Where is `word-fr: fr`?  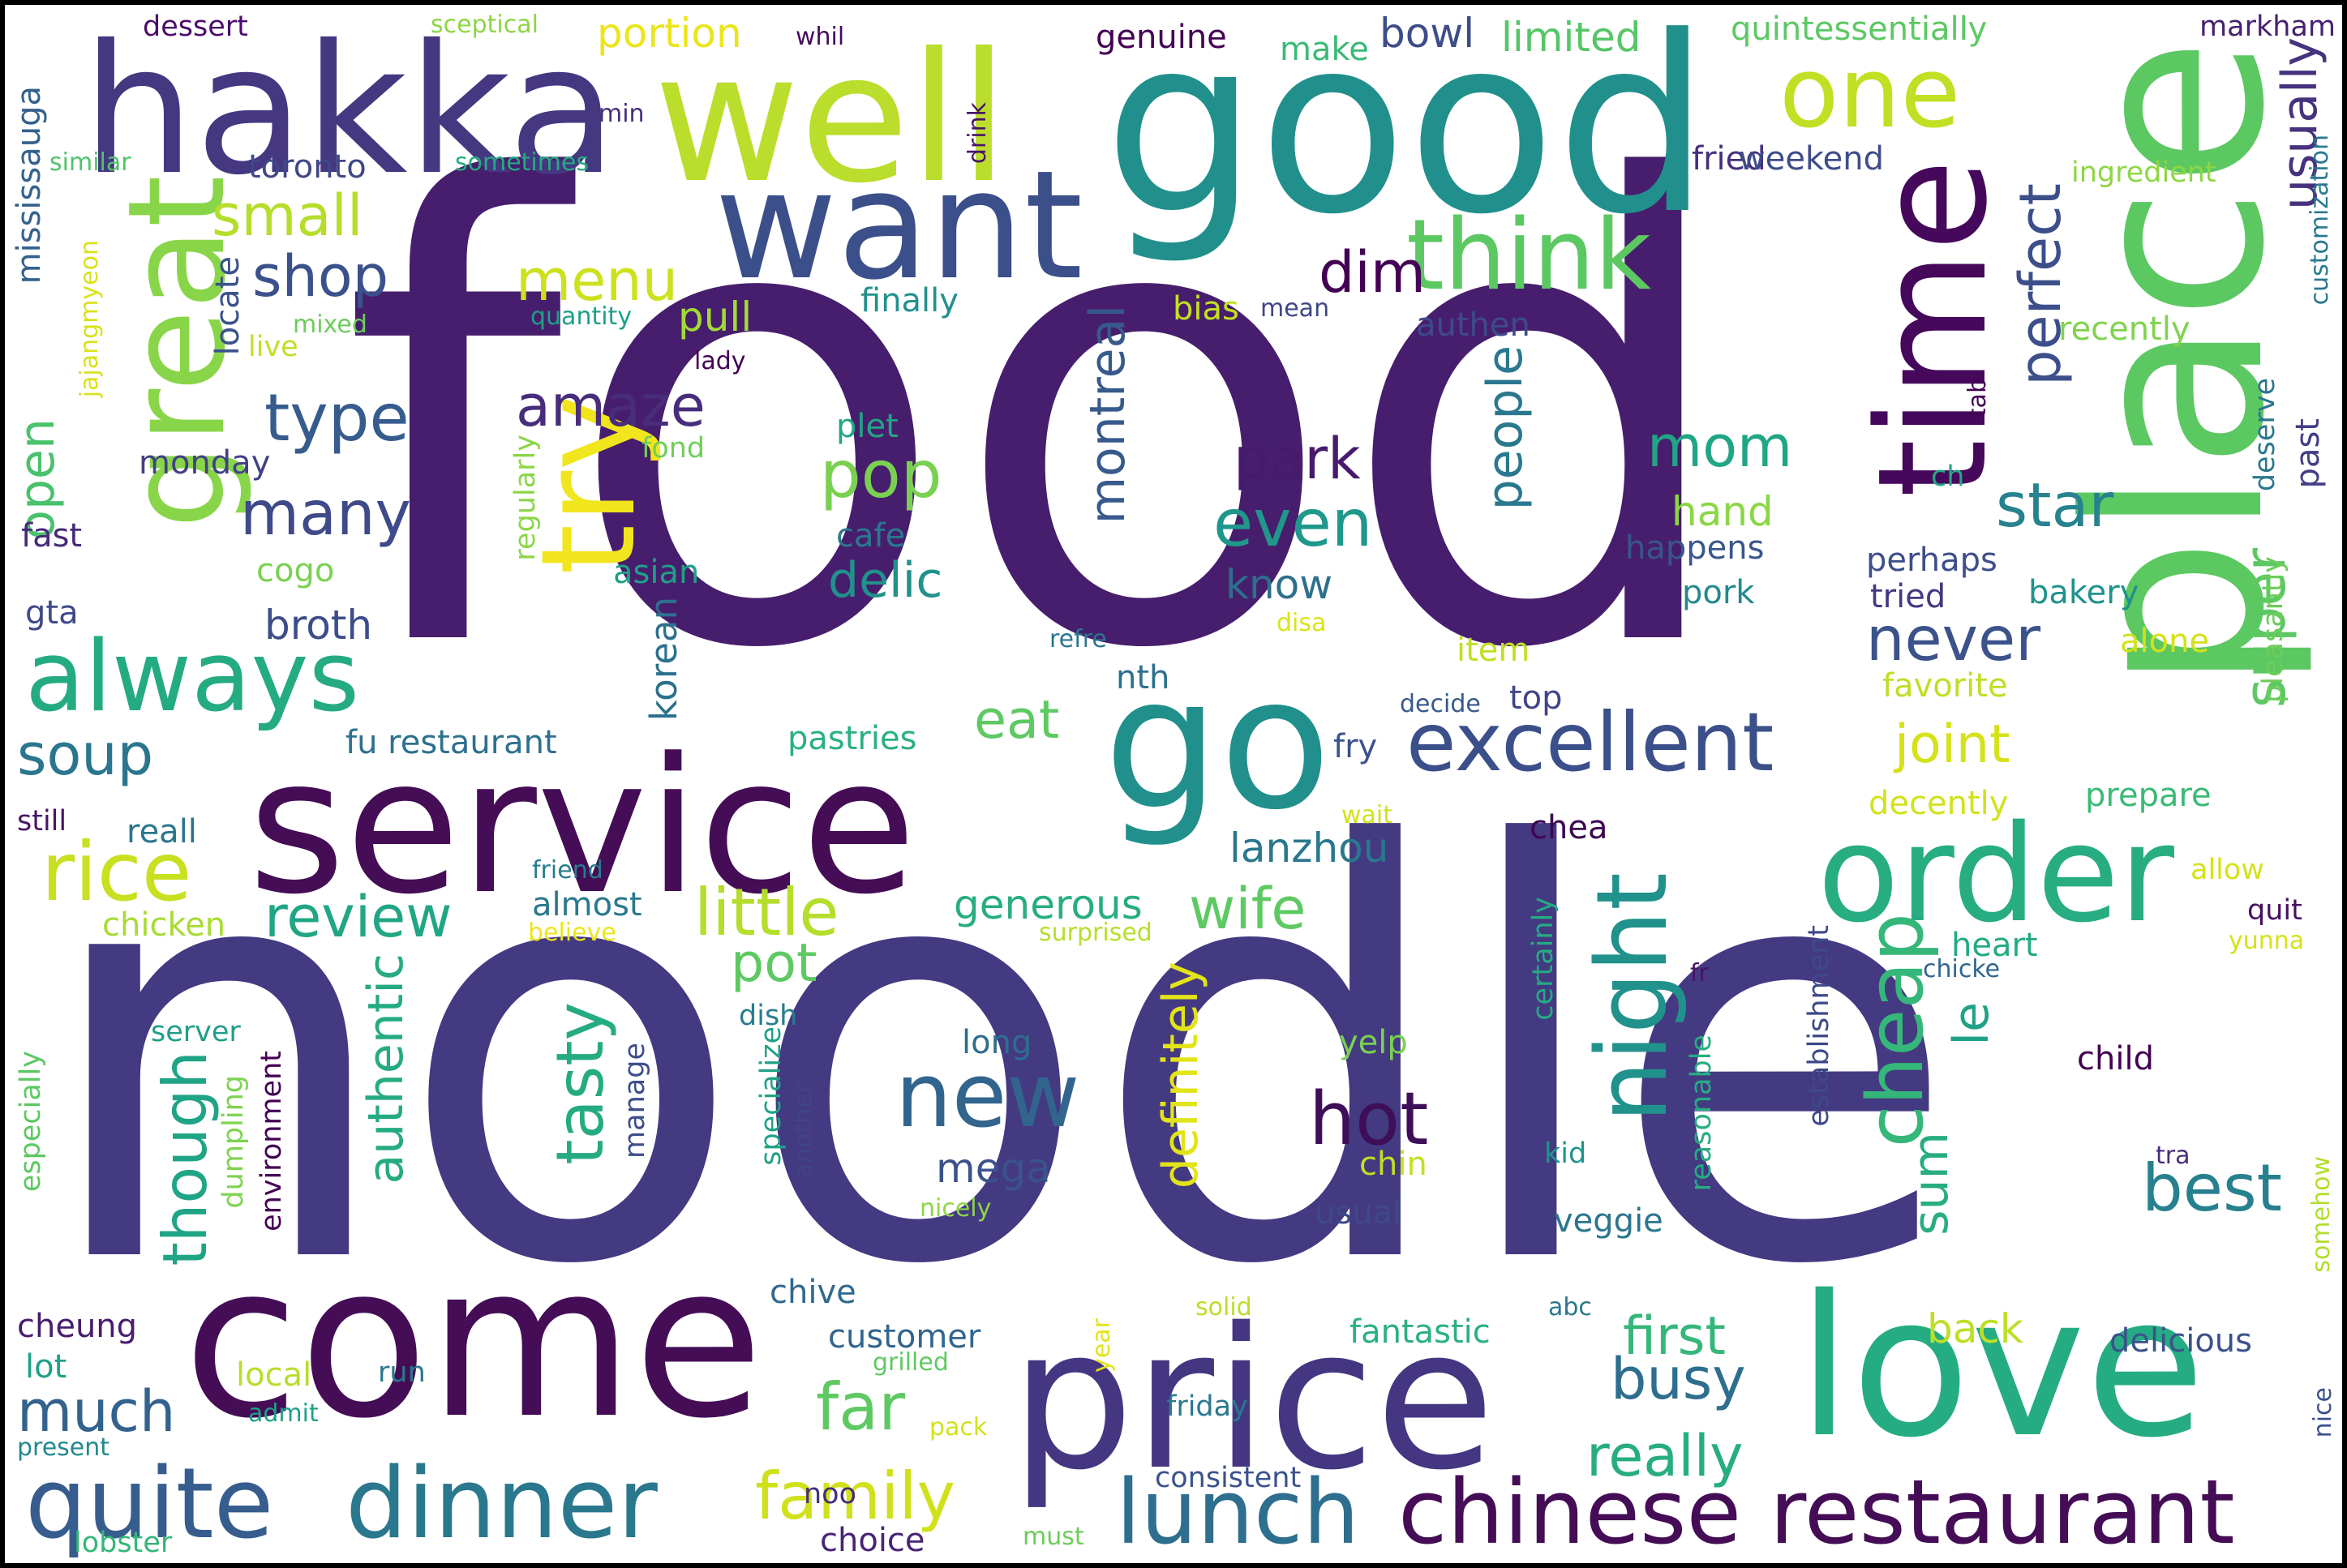 word-fr: fr is located at coordinates (1700, 973).